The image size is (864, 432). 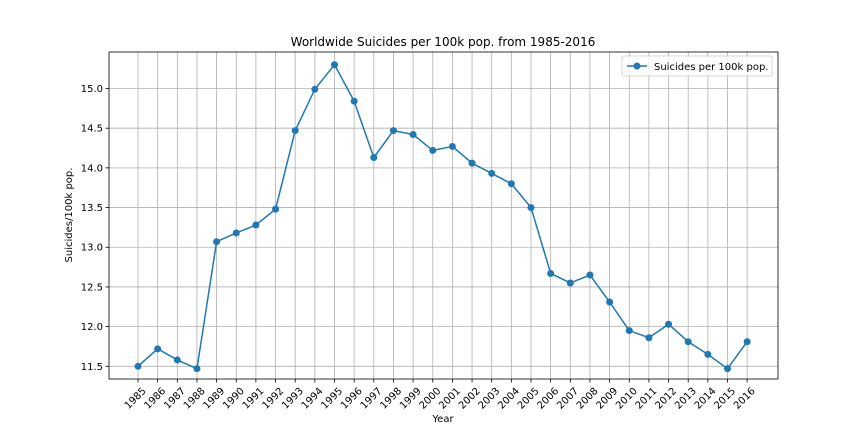 What do you see at coordinates (92, 248) in the screenshot?
I see `y-tick-label: 13.0` at bounding box center [92, 248].